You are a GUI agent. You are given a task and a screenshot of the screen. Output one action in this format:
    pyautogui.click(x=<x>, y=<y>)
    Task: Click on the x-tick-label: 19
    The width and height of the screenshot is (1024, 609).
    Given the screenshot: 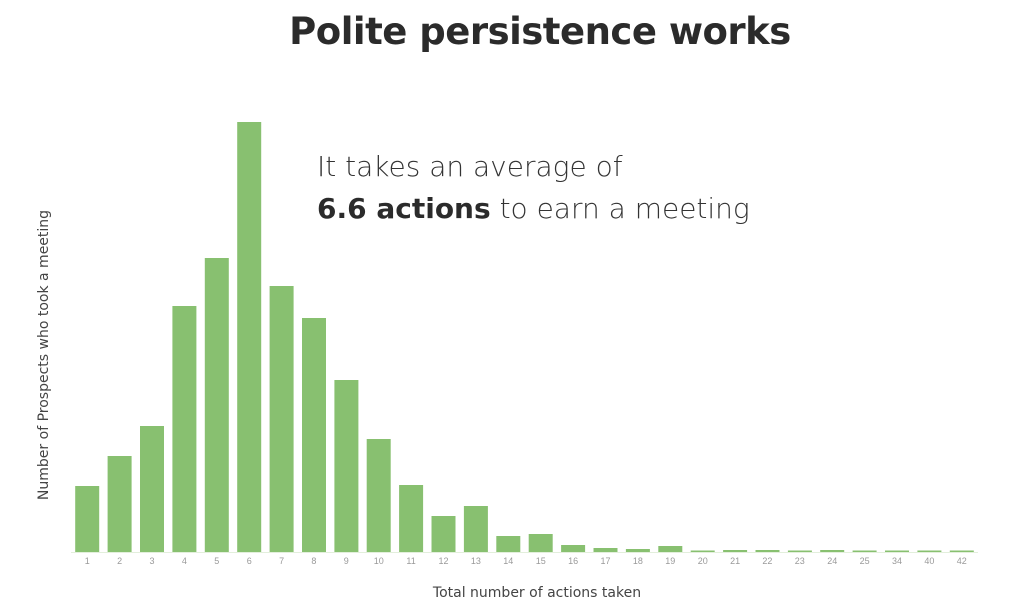 What is the action you would take?
    pyautogui.click(x=670, y=561)
    